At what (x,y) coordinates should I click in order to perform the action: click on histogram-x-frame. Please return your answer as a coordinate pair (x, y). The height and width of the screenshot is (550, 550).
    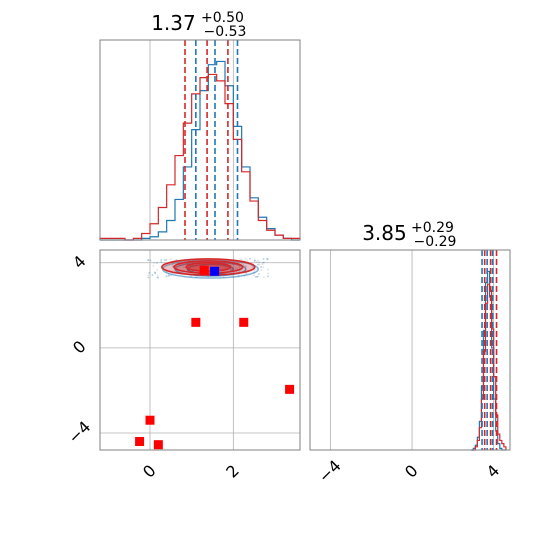
    Looking at the image, I should click on (200, 140).